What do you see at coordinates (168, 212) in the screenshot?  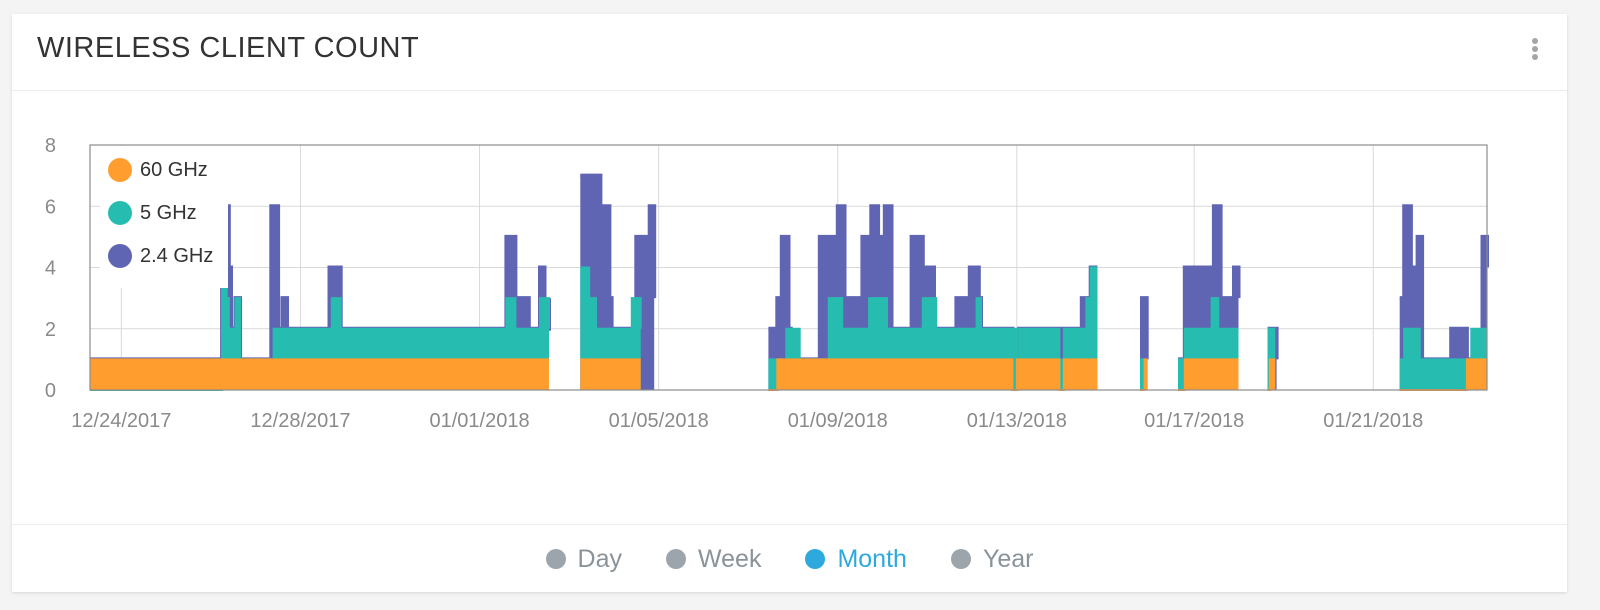 I see `legend-label-5ghz: 5 GHz` at bounding box center [168, 212].